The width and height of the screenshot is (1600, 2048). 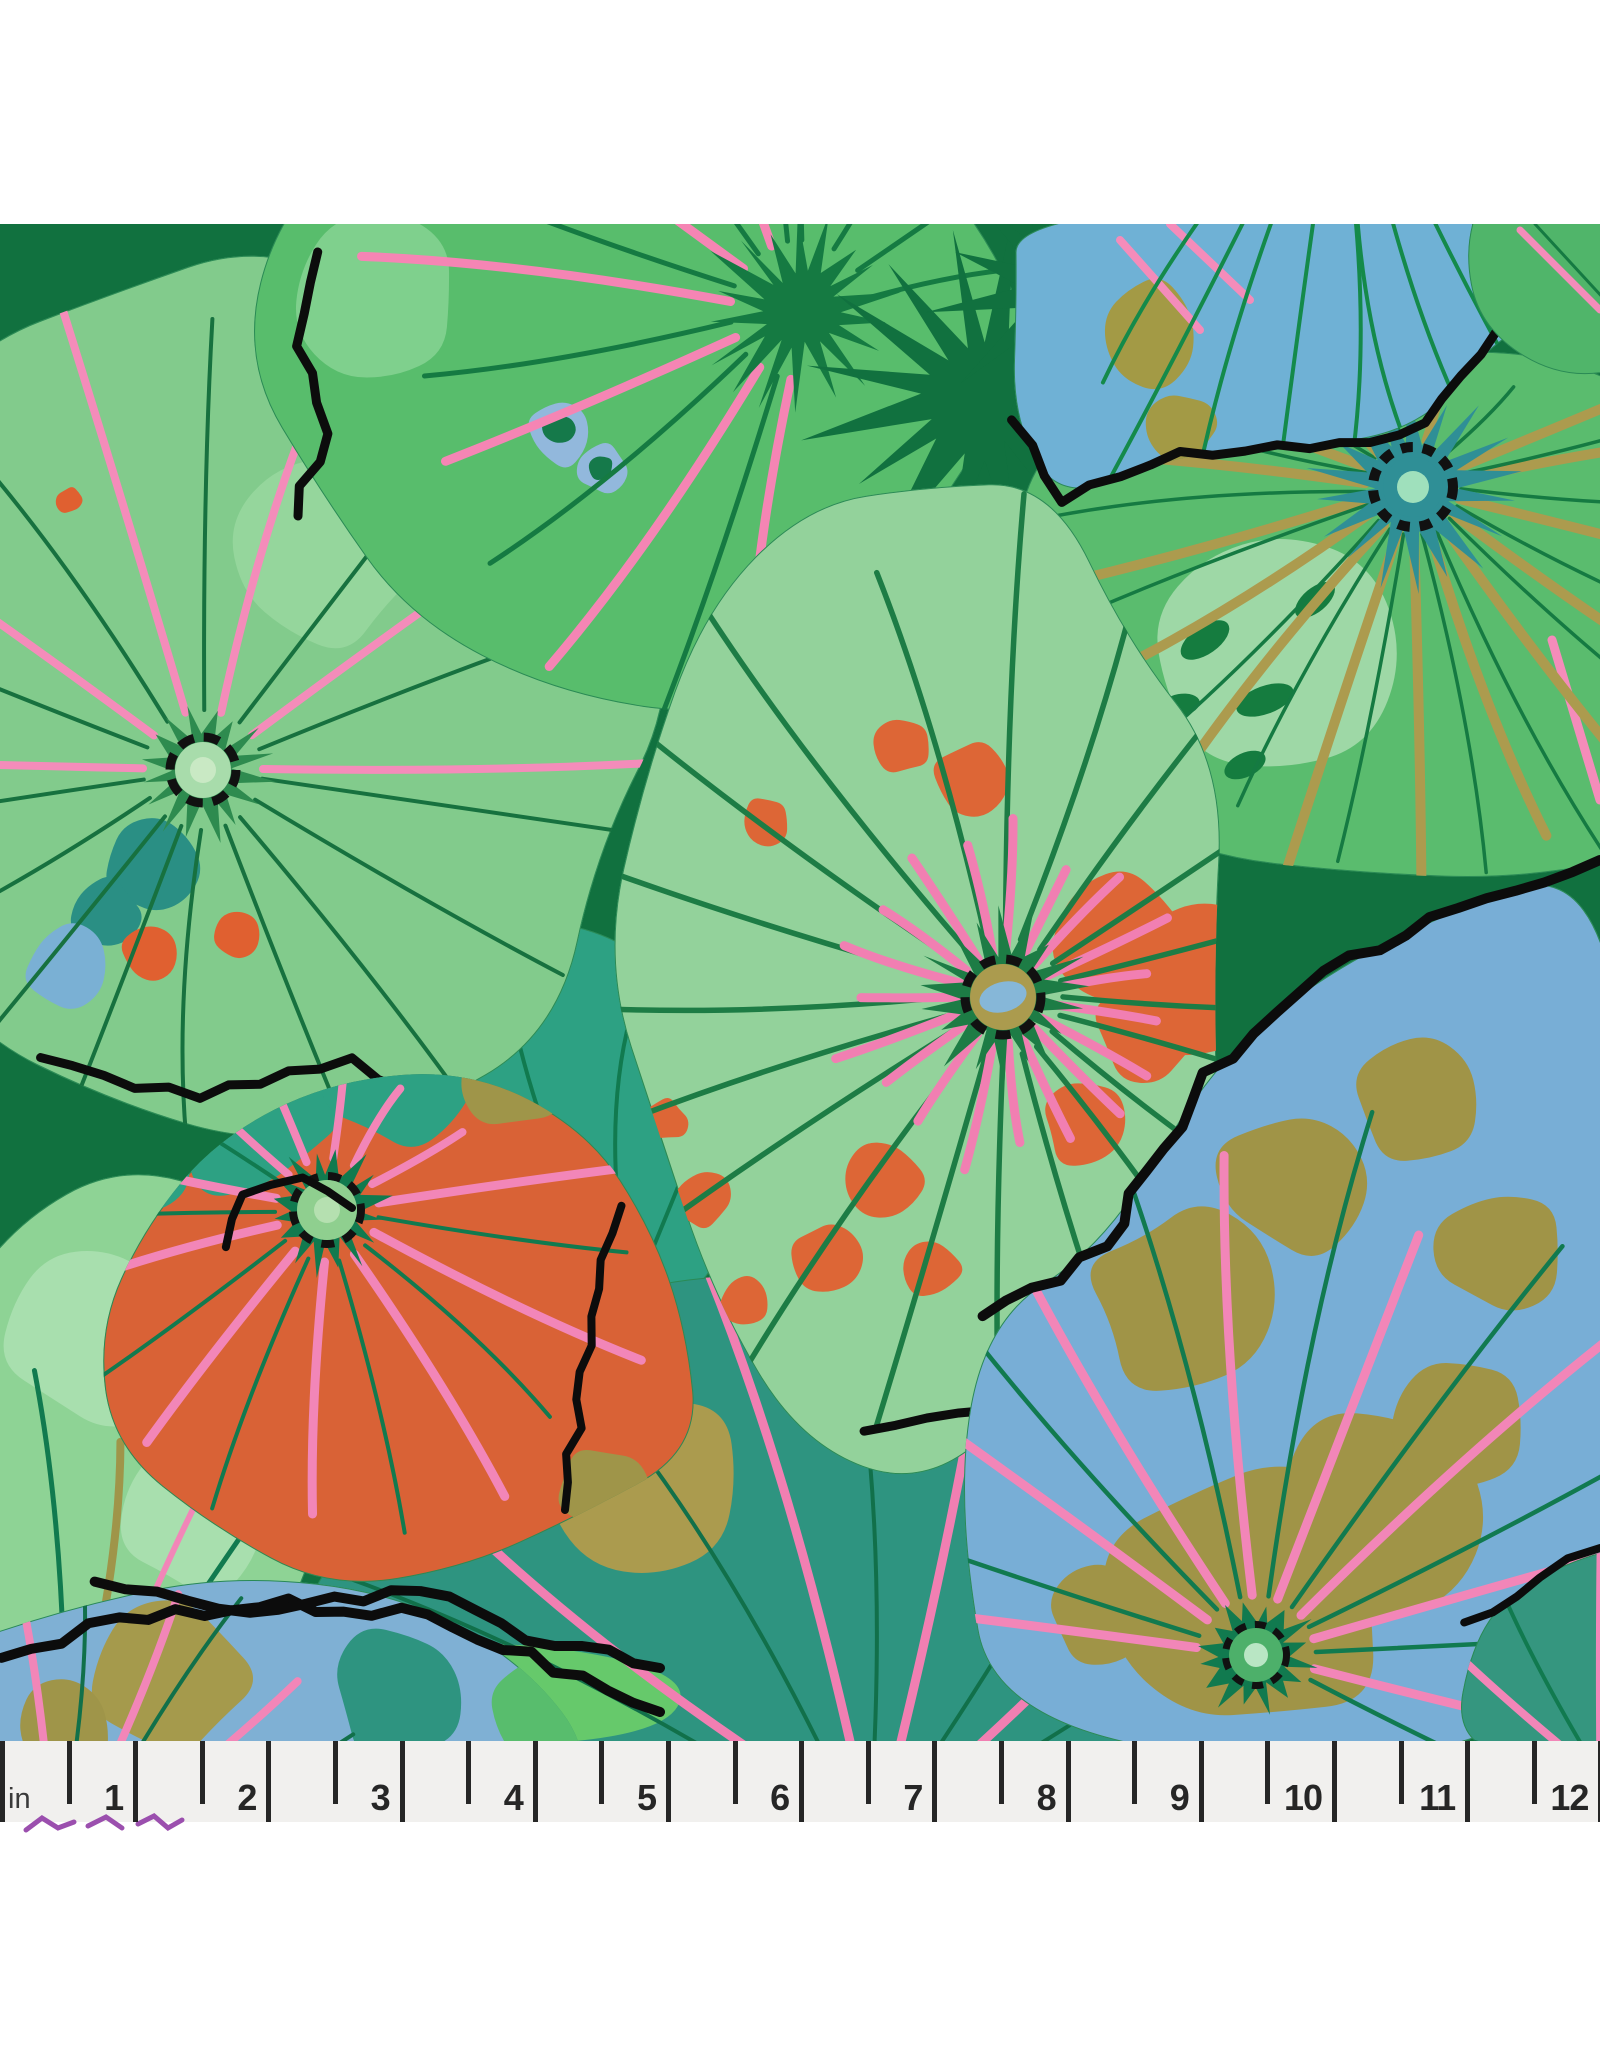 What do you see at coordinates (104, 1823) in the screenshot?
I see `selvage-signature-marks` at bounding box center [104, 1823].